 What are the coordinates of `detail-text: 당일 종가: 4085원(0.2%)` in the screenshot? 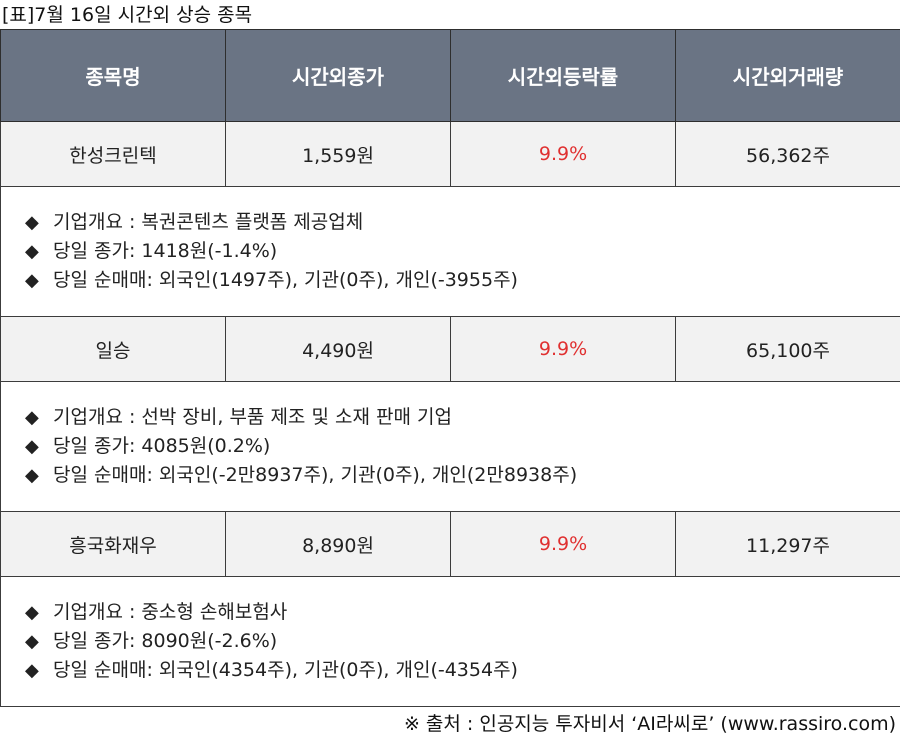 It's located at (162, 446).